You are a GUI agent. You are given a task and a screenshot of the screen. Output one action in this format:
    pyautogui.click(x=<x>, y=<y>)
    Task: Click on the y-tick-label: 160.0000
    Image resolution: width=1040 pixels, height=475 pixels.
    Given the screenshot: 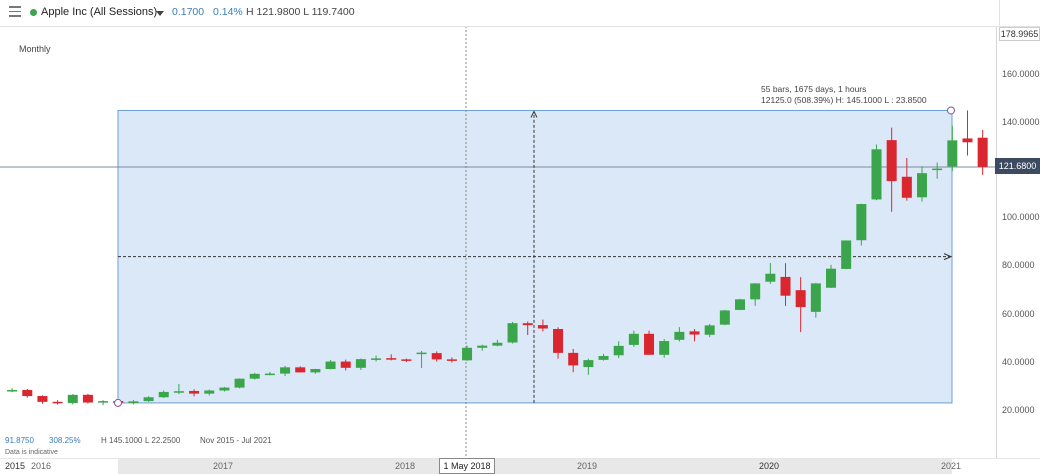 What is the action you would take?
    pyautogui.click(x=1021, y=74)
    